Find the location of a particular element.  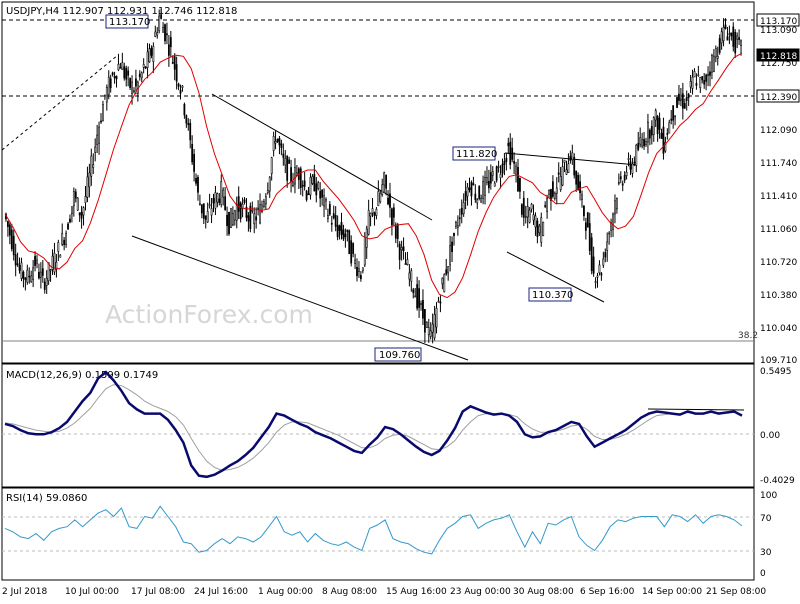

x-tick-label: 21 Sep 08:00 is located at coordinates (736, 592).